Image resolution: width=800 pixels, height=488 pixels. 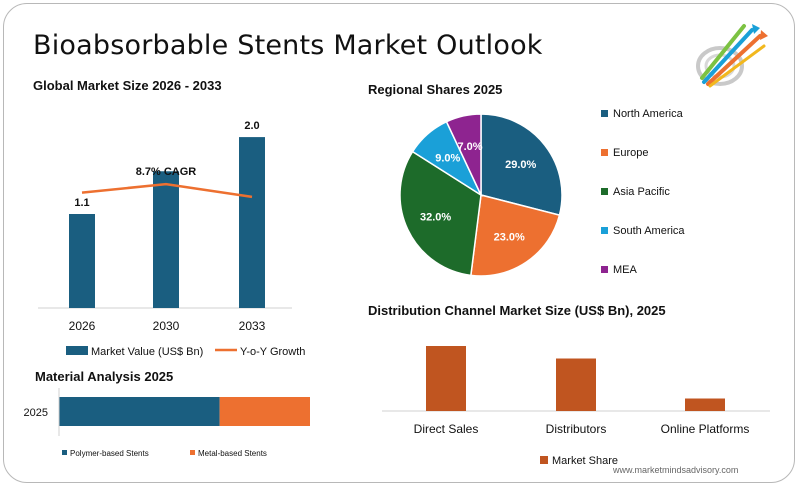 What do you see at coordinates (435, 217) in the screenshot?
I see `pie-label-asia-pacific: 32.0%` at bounding box center [435, 217].